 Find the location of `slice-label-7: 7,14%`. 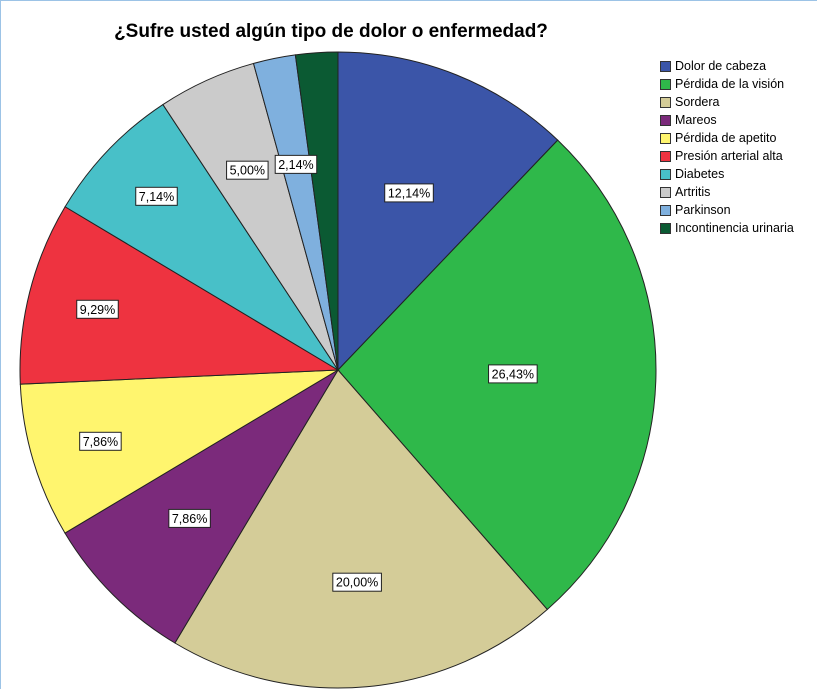

slice-label-7: 7,14% is located at coordinates (156, 196).